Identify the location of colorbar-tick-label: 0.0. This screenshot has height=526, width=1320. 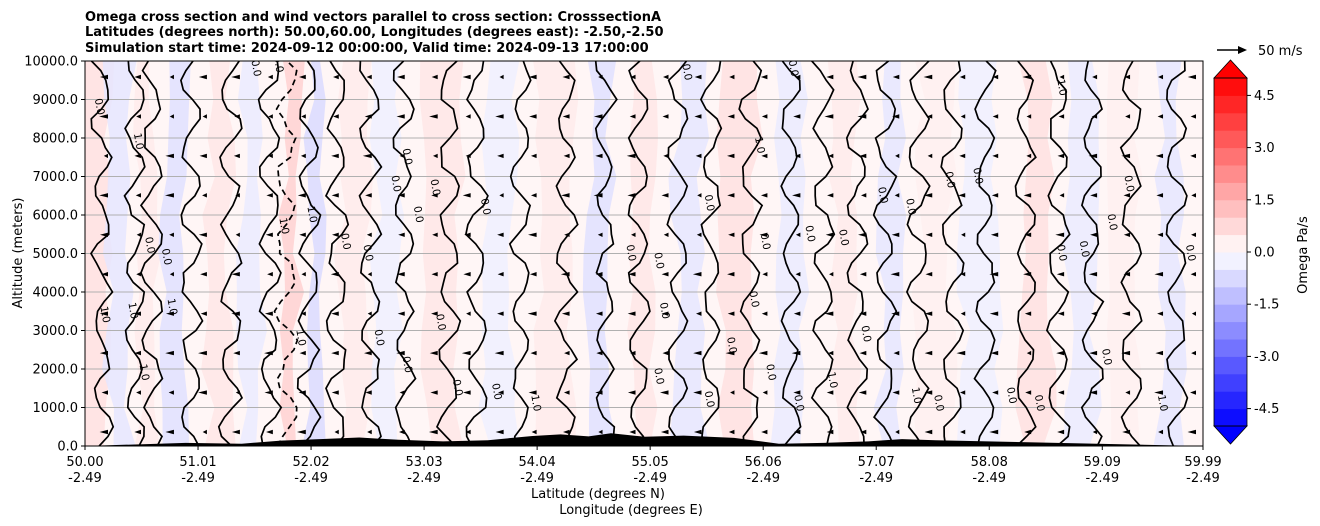
(1264, 253).